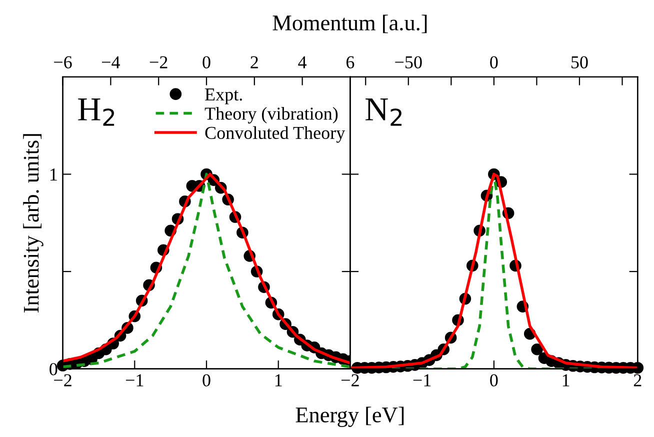  Describe the element at coordinates (159, 62) in the screenshot. I see `x2-tick-label: −2` at that location.